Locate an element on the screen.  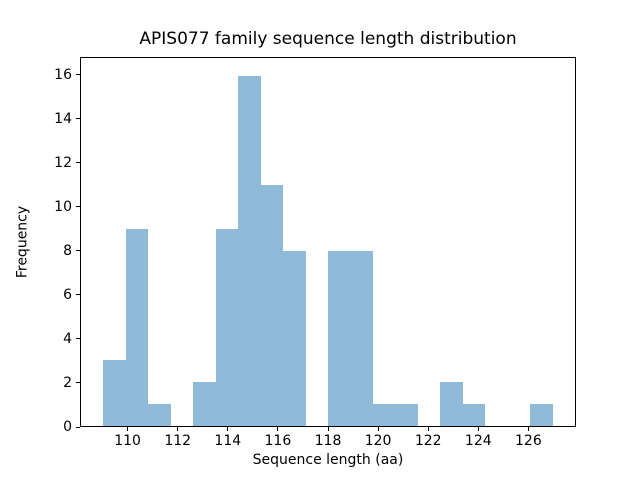
y-tick-label: 4 is located at coordinates (67, 338).